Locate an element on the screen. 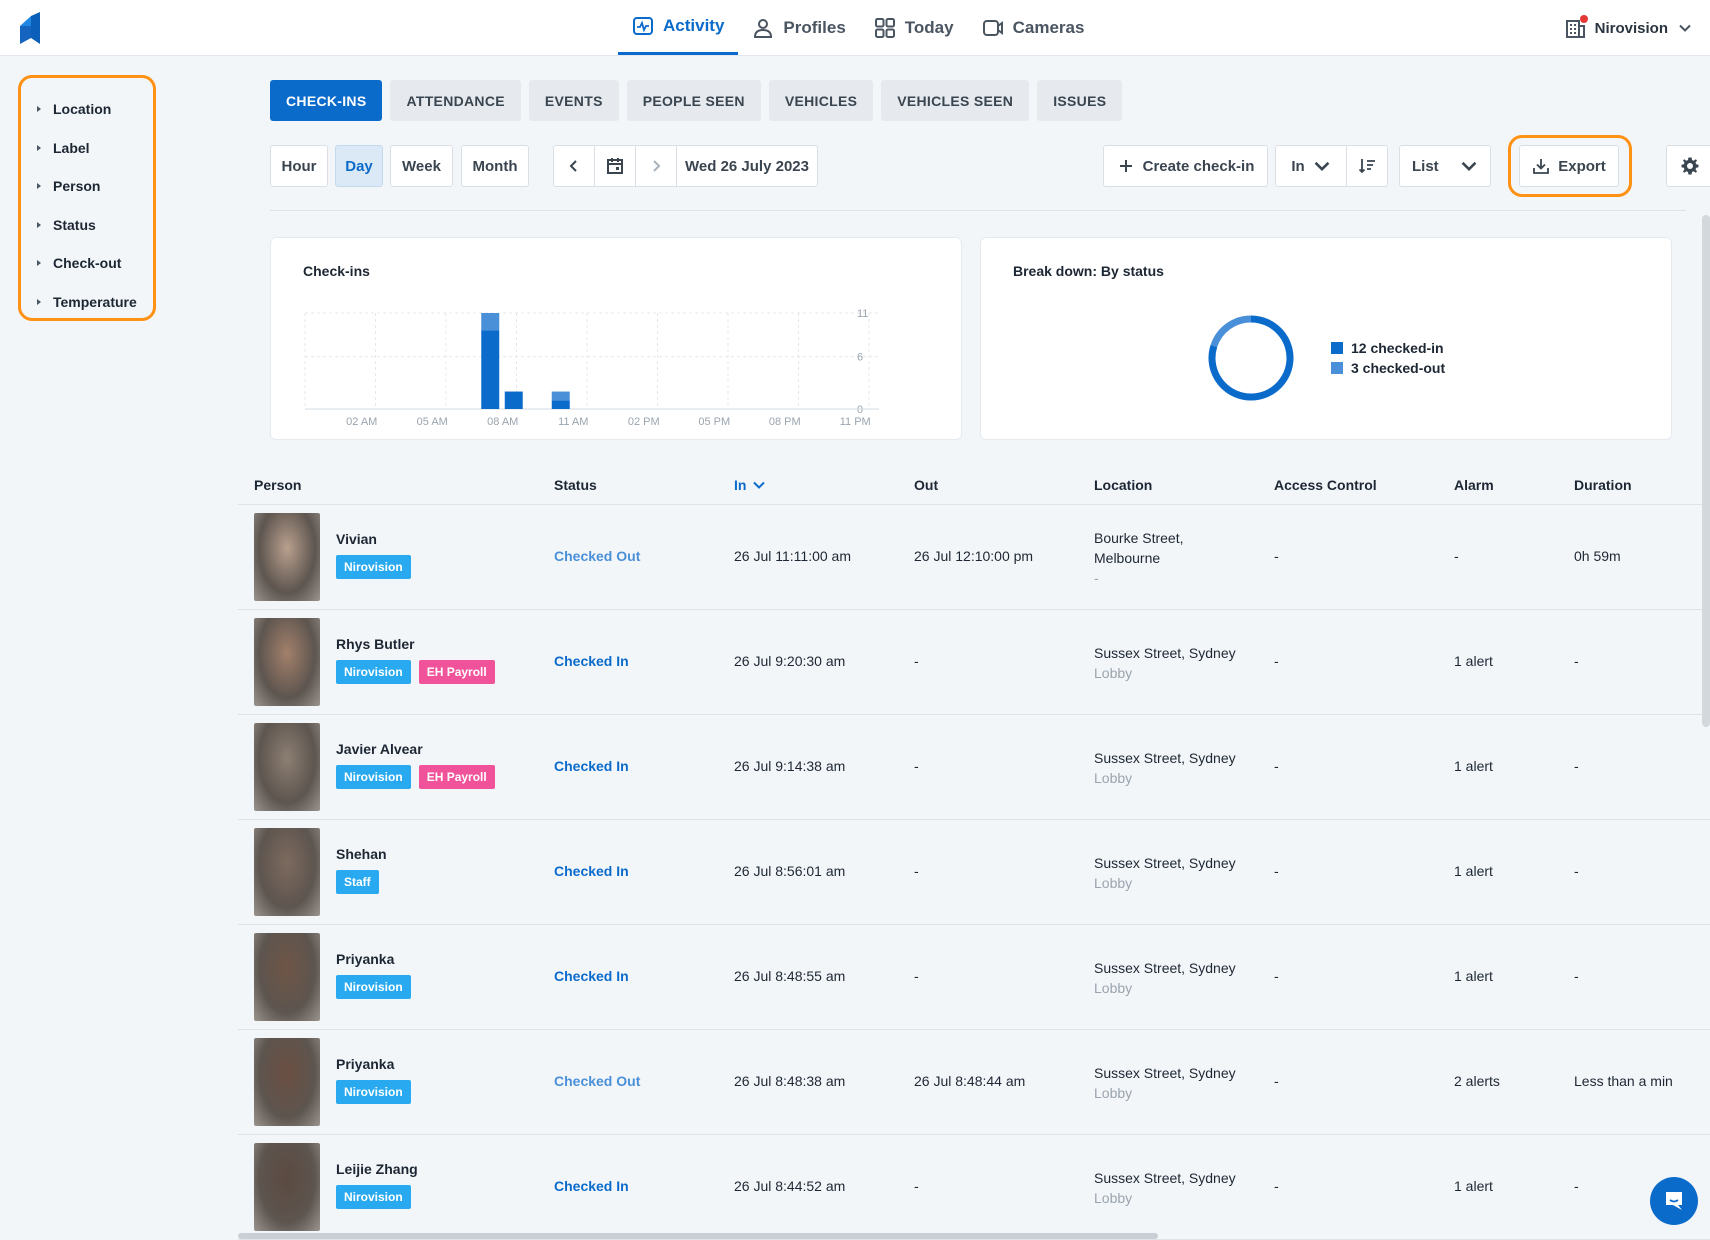 The image size is (1710, 1240). person-badges: Nirovision EH Payroll is located at coordinates (415, 777).